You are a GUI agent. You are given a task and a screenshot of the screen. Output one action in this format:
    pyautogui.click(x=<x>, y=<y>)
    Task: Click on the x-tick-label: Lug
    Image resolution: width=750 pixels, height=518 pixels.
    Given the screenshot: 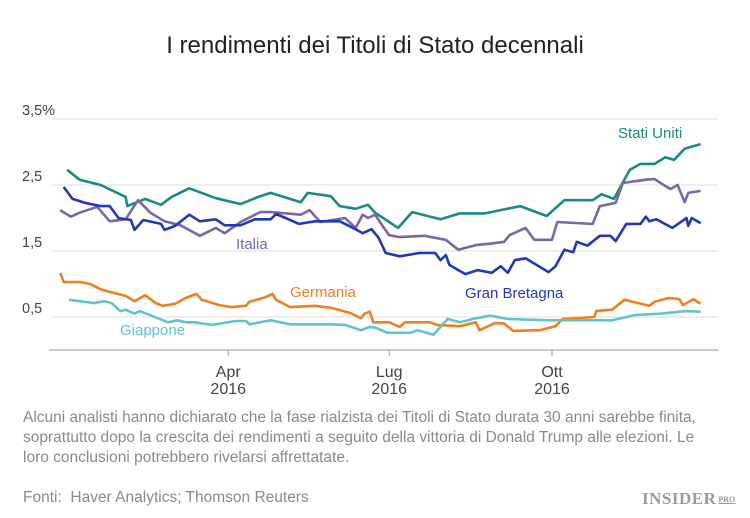 What is the action you would take?
    pyautogui.click(x=389, y=372)
    